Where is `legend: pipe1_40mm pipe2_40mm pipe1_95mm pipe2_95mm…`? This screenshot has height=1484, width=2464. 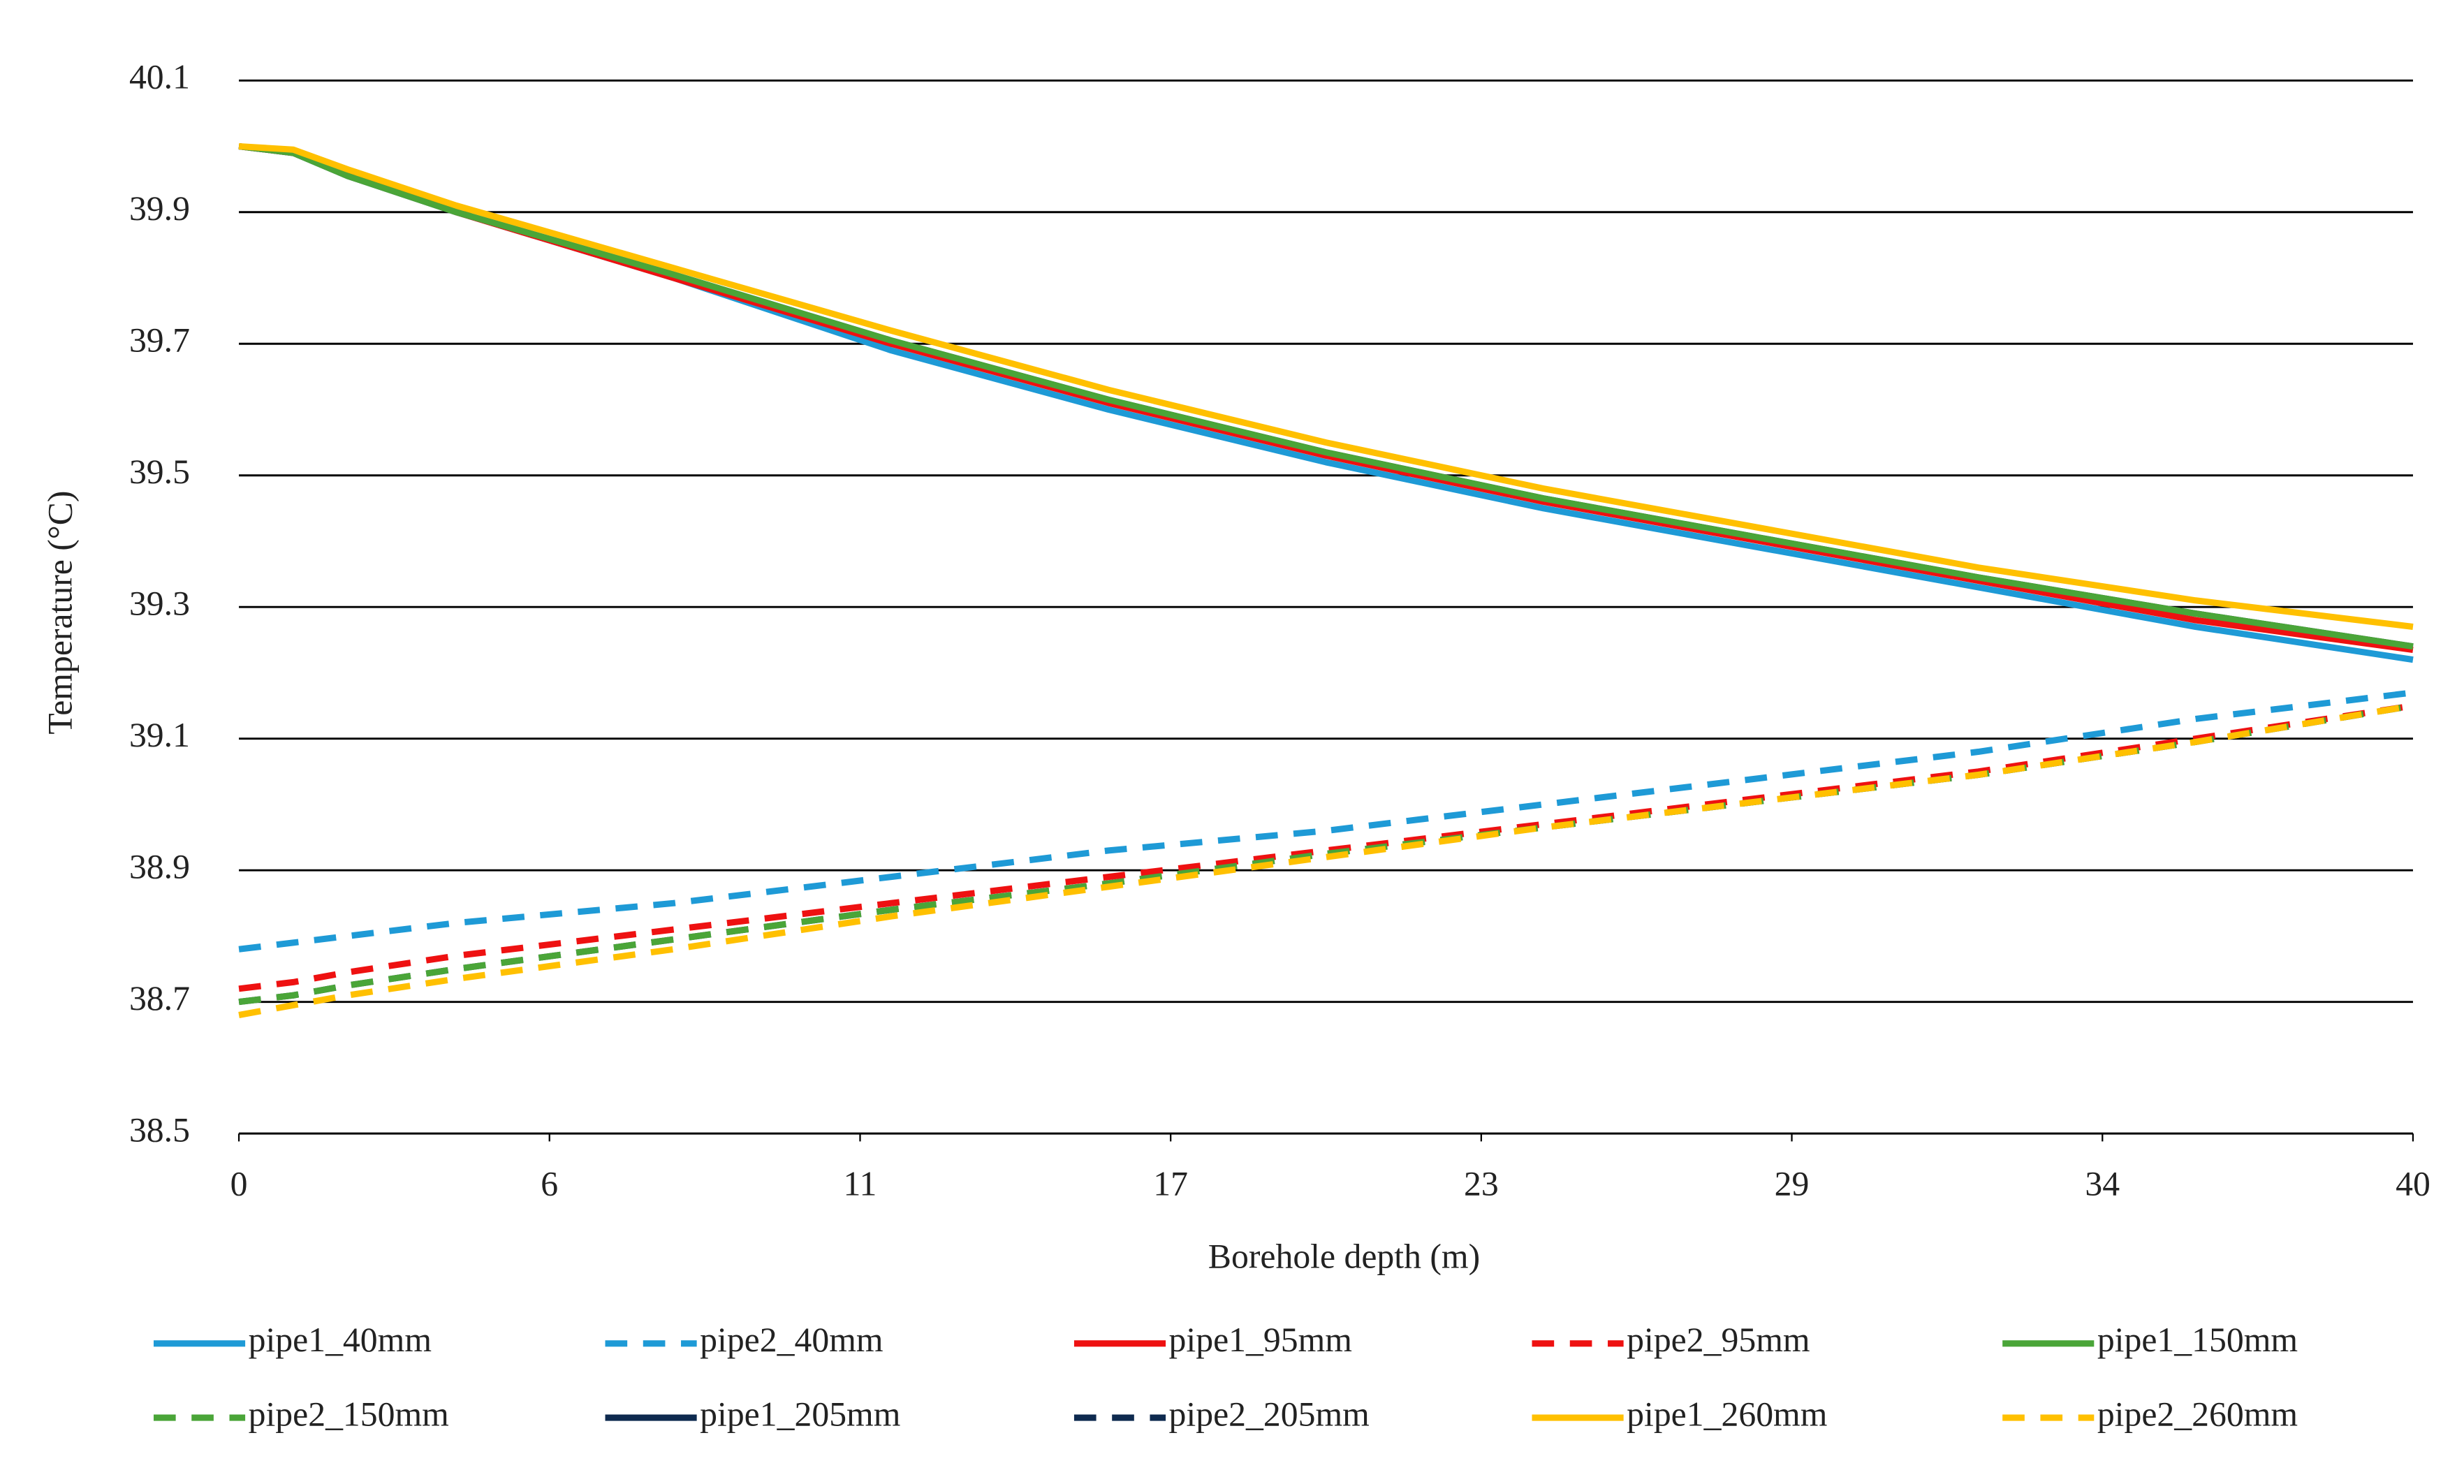 legend: pipe1_40mm pipe2_40mm pipe1_95mm pipe2_95mm… is located at coordinates (1225, 1377).